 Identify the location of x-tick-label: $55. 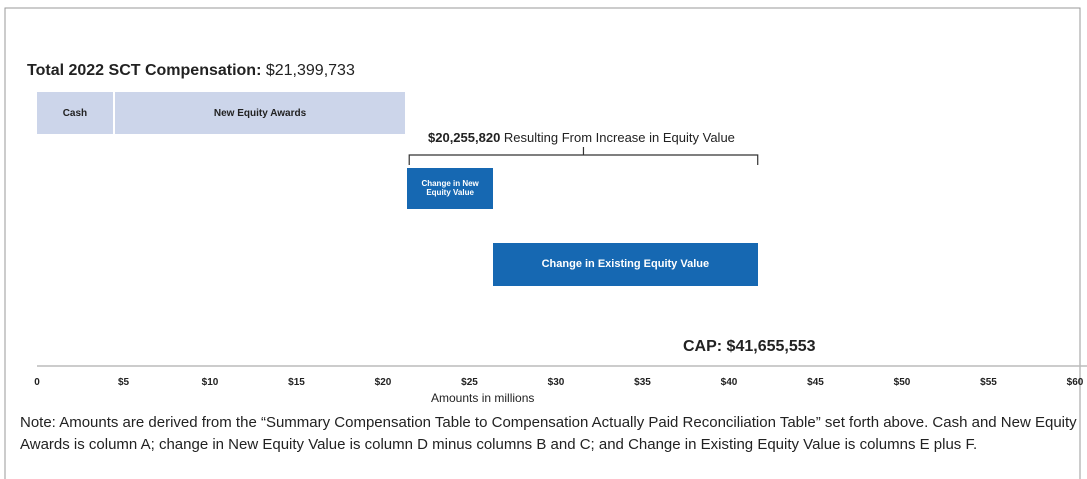
(988, 382).